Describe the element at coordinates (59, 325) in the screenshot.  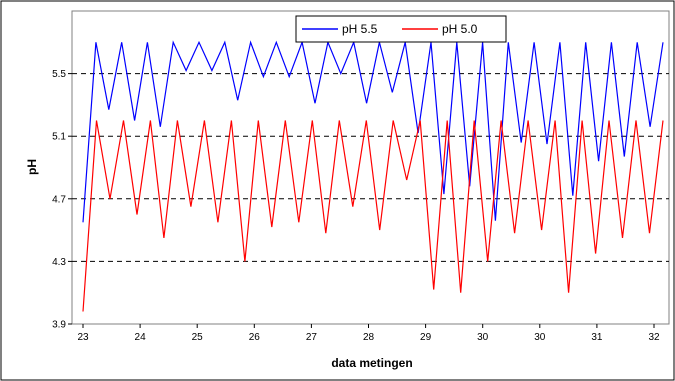
I see `y-tick-label: 3.9` at that location.